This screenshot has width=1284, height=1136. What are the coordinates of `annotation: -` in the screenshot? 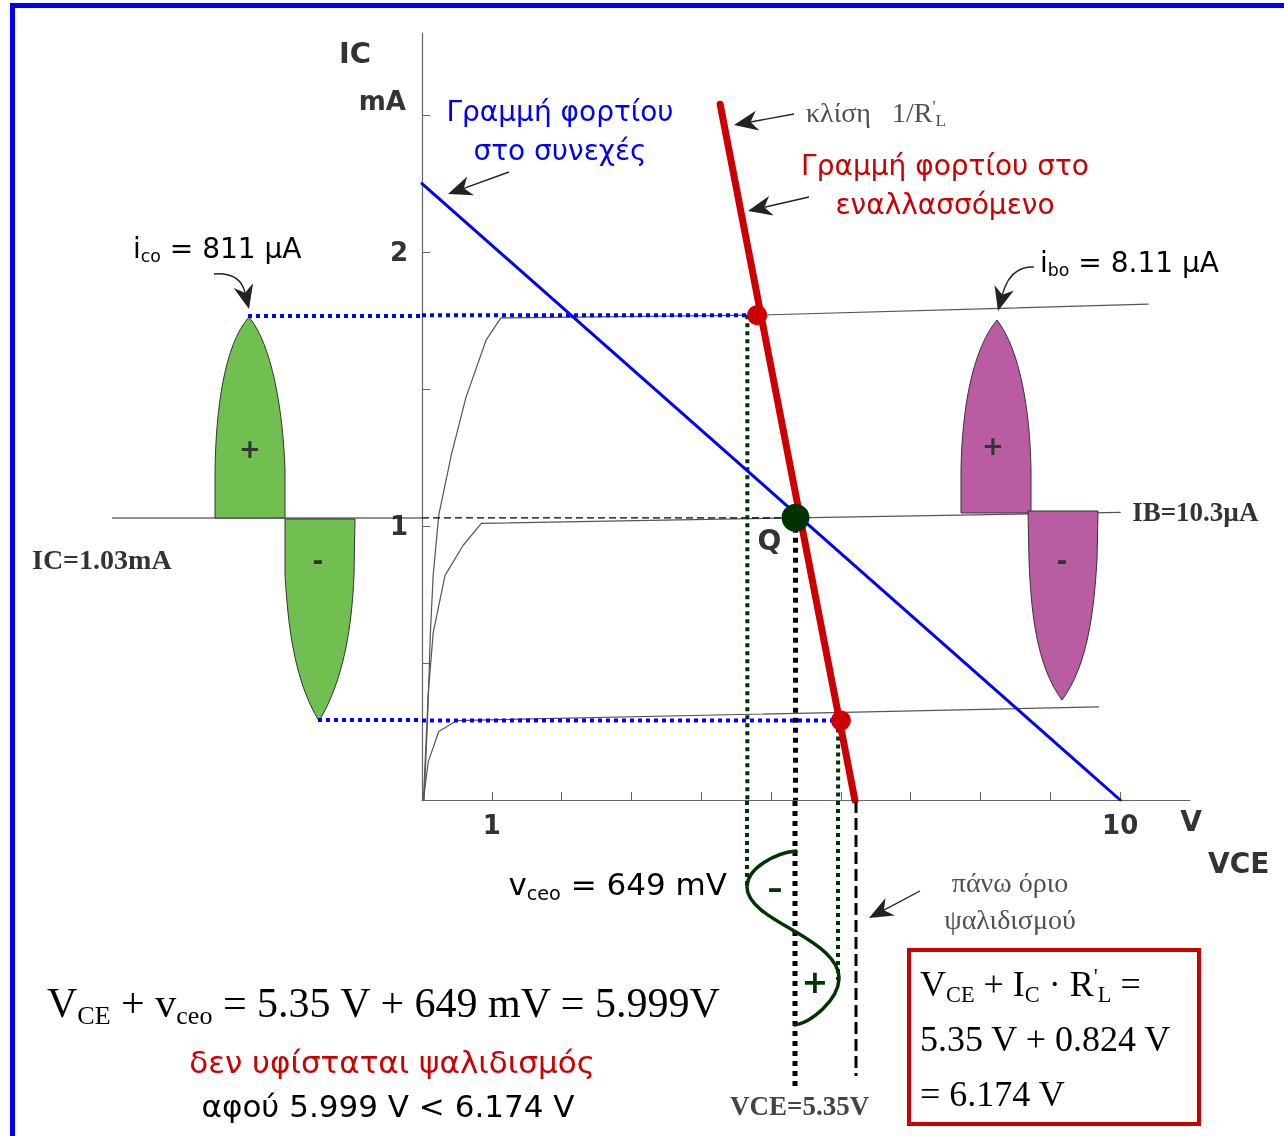 It's located at (1062, 562).